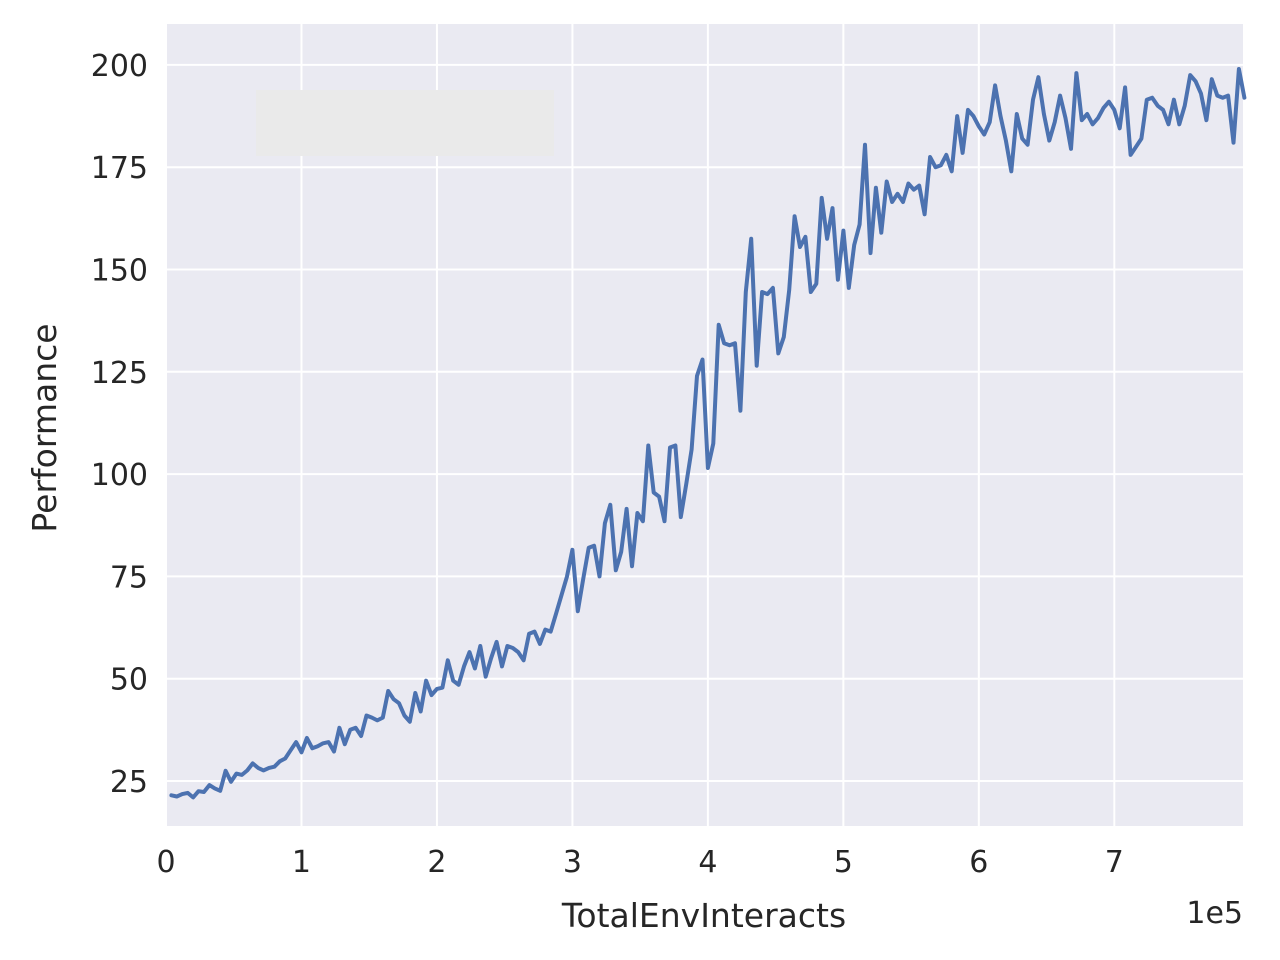 This screenshot has width=1280, height=960. I want to click on y-tick-label: 50, so click(129, 680).